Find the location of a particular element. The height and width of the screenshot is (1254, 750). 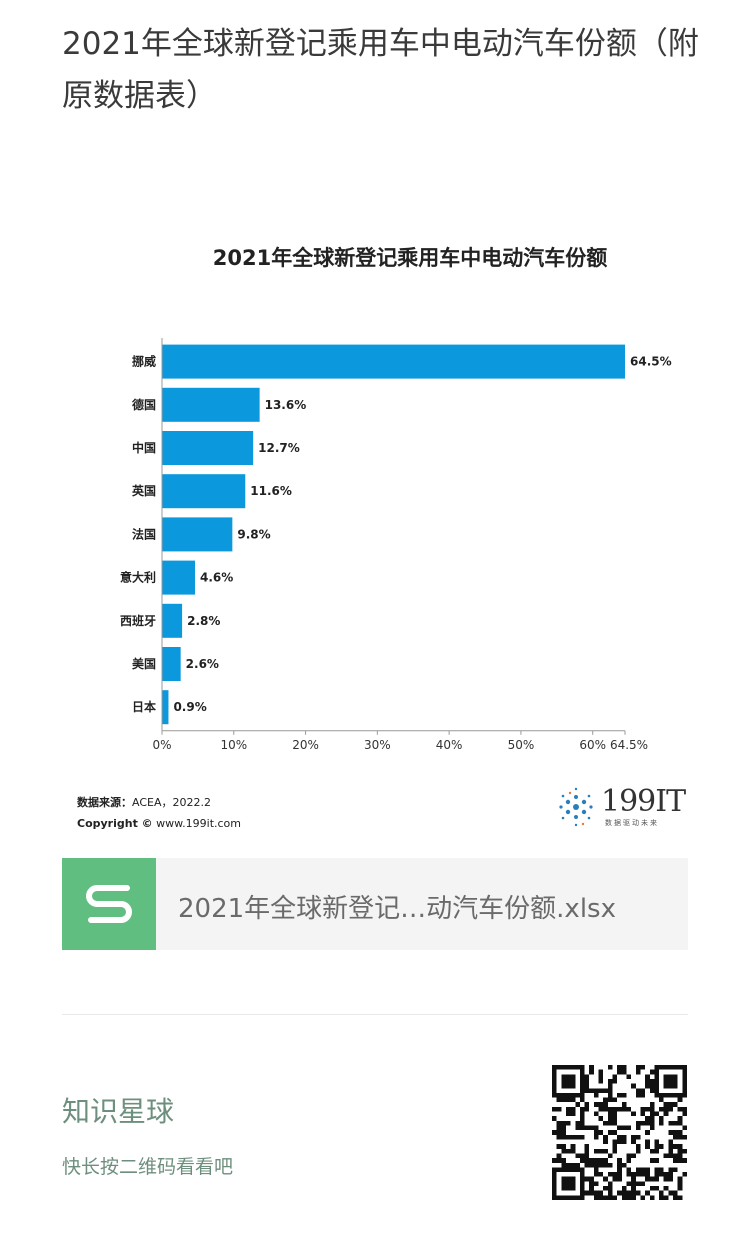

source-value: ACEA，2022.2 is located at coordinates (171, 802).